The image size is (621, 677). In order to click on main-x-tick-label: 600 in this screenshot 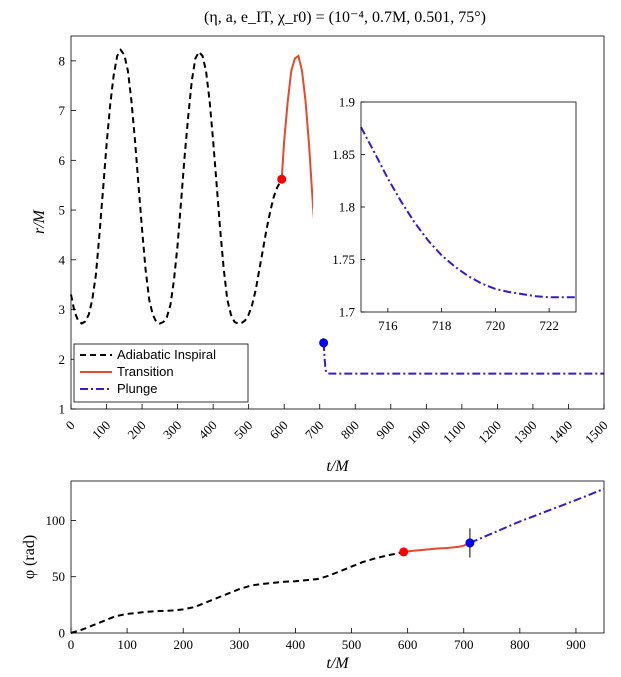, I will do `click(279, 430)`.